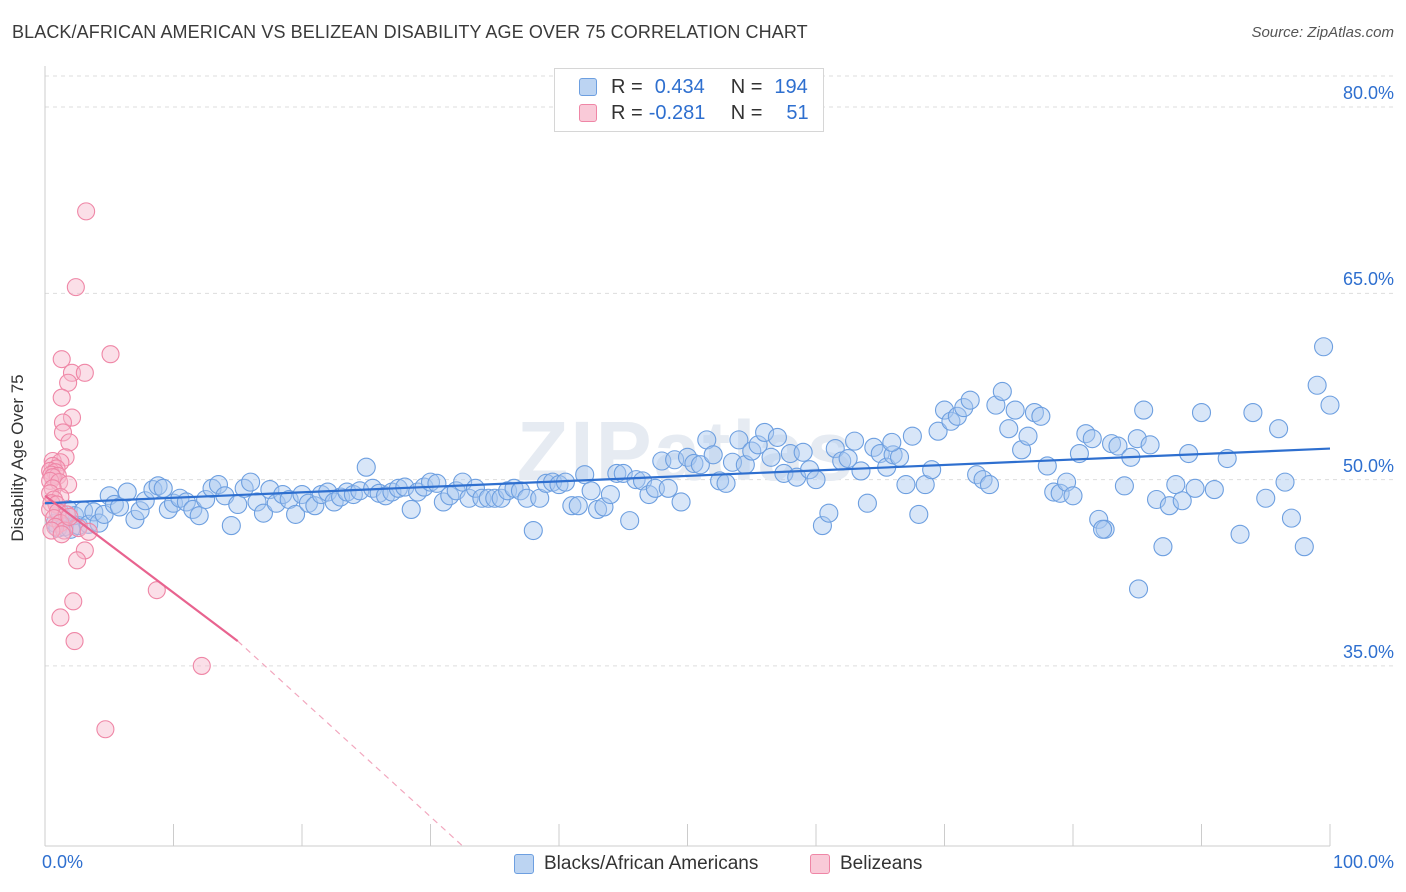  I want to click on pink-points, so click(126, 470).